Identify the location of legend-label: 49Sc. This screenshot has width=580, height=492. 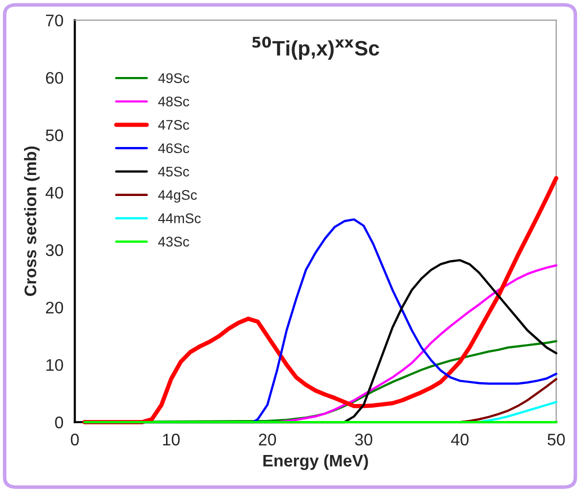
(174, 78).